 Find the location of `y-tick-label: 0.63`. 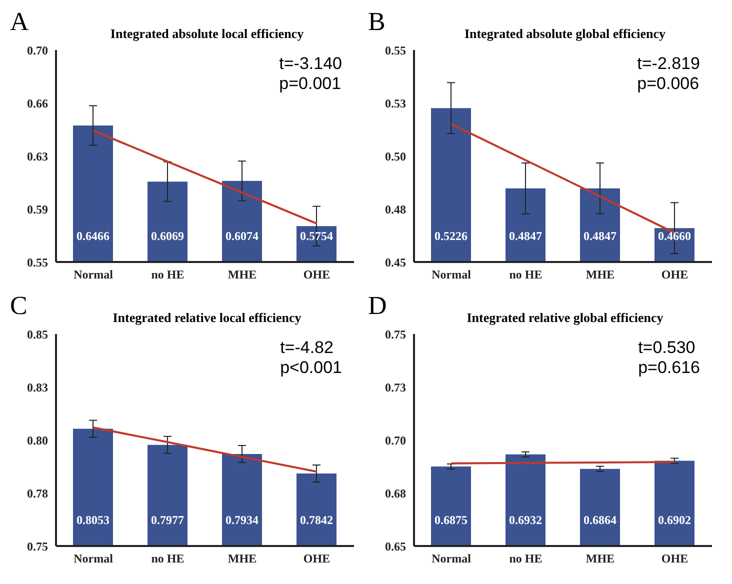

y-tick-label: 0.63 is located at coordinates (37, 156).